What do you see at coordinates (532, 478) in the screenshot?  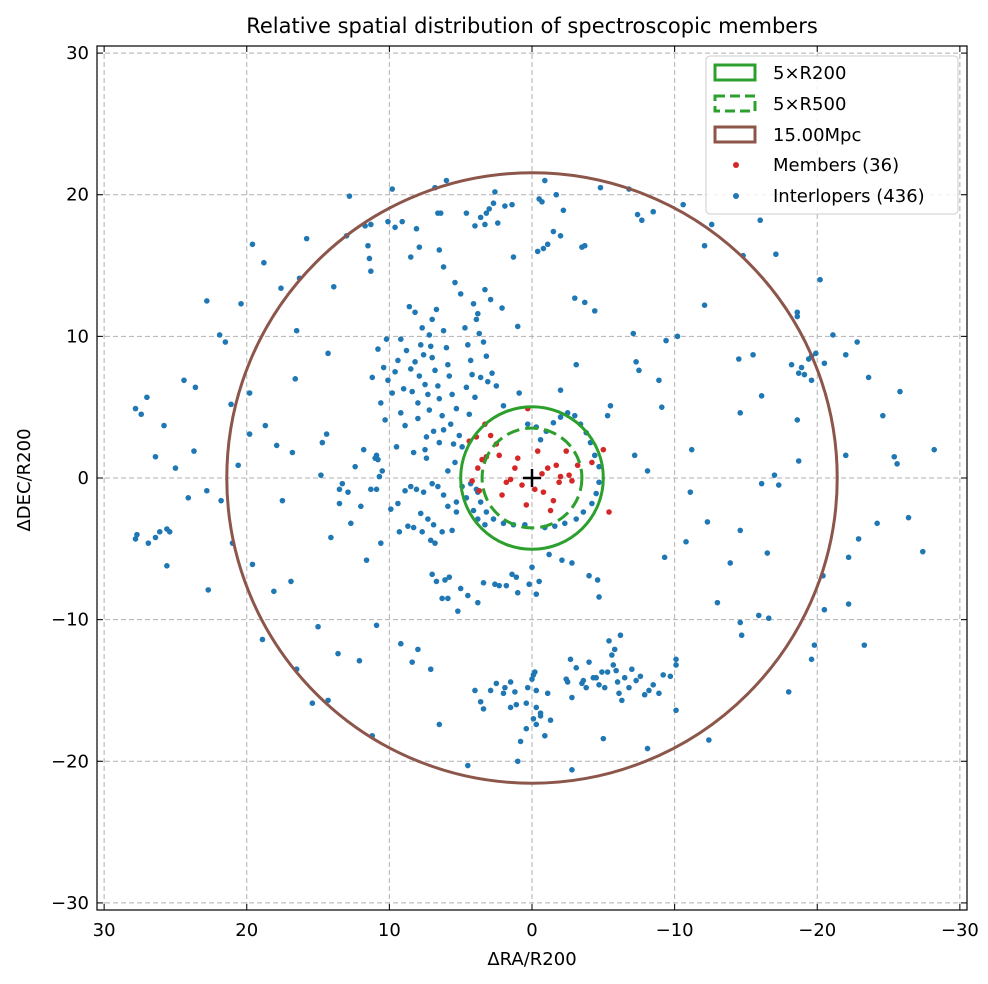 I see `radius-circle` at bounding box center [532, 478].